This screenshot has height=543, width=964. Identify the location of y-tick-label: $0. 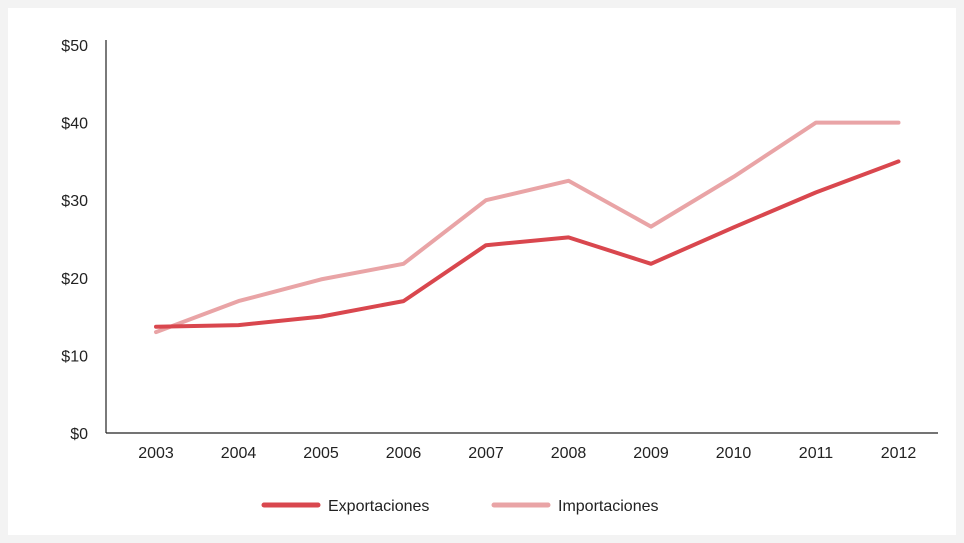
(79, 434).